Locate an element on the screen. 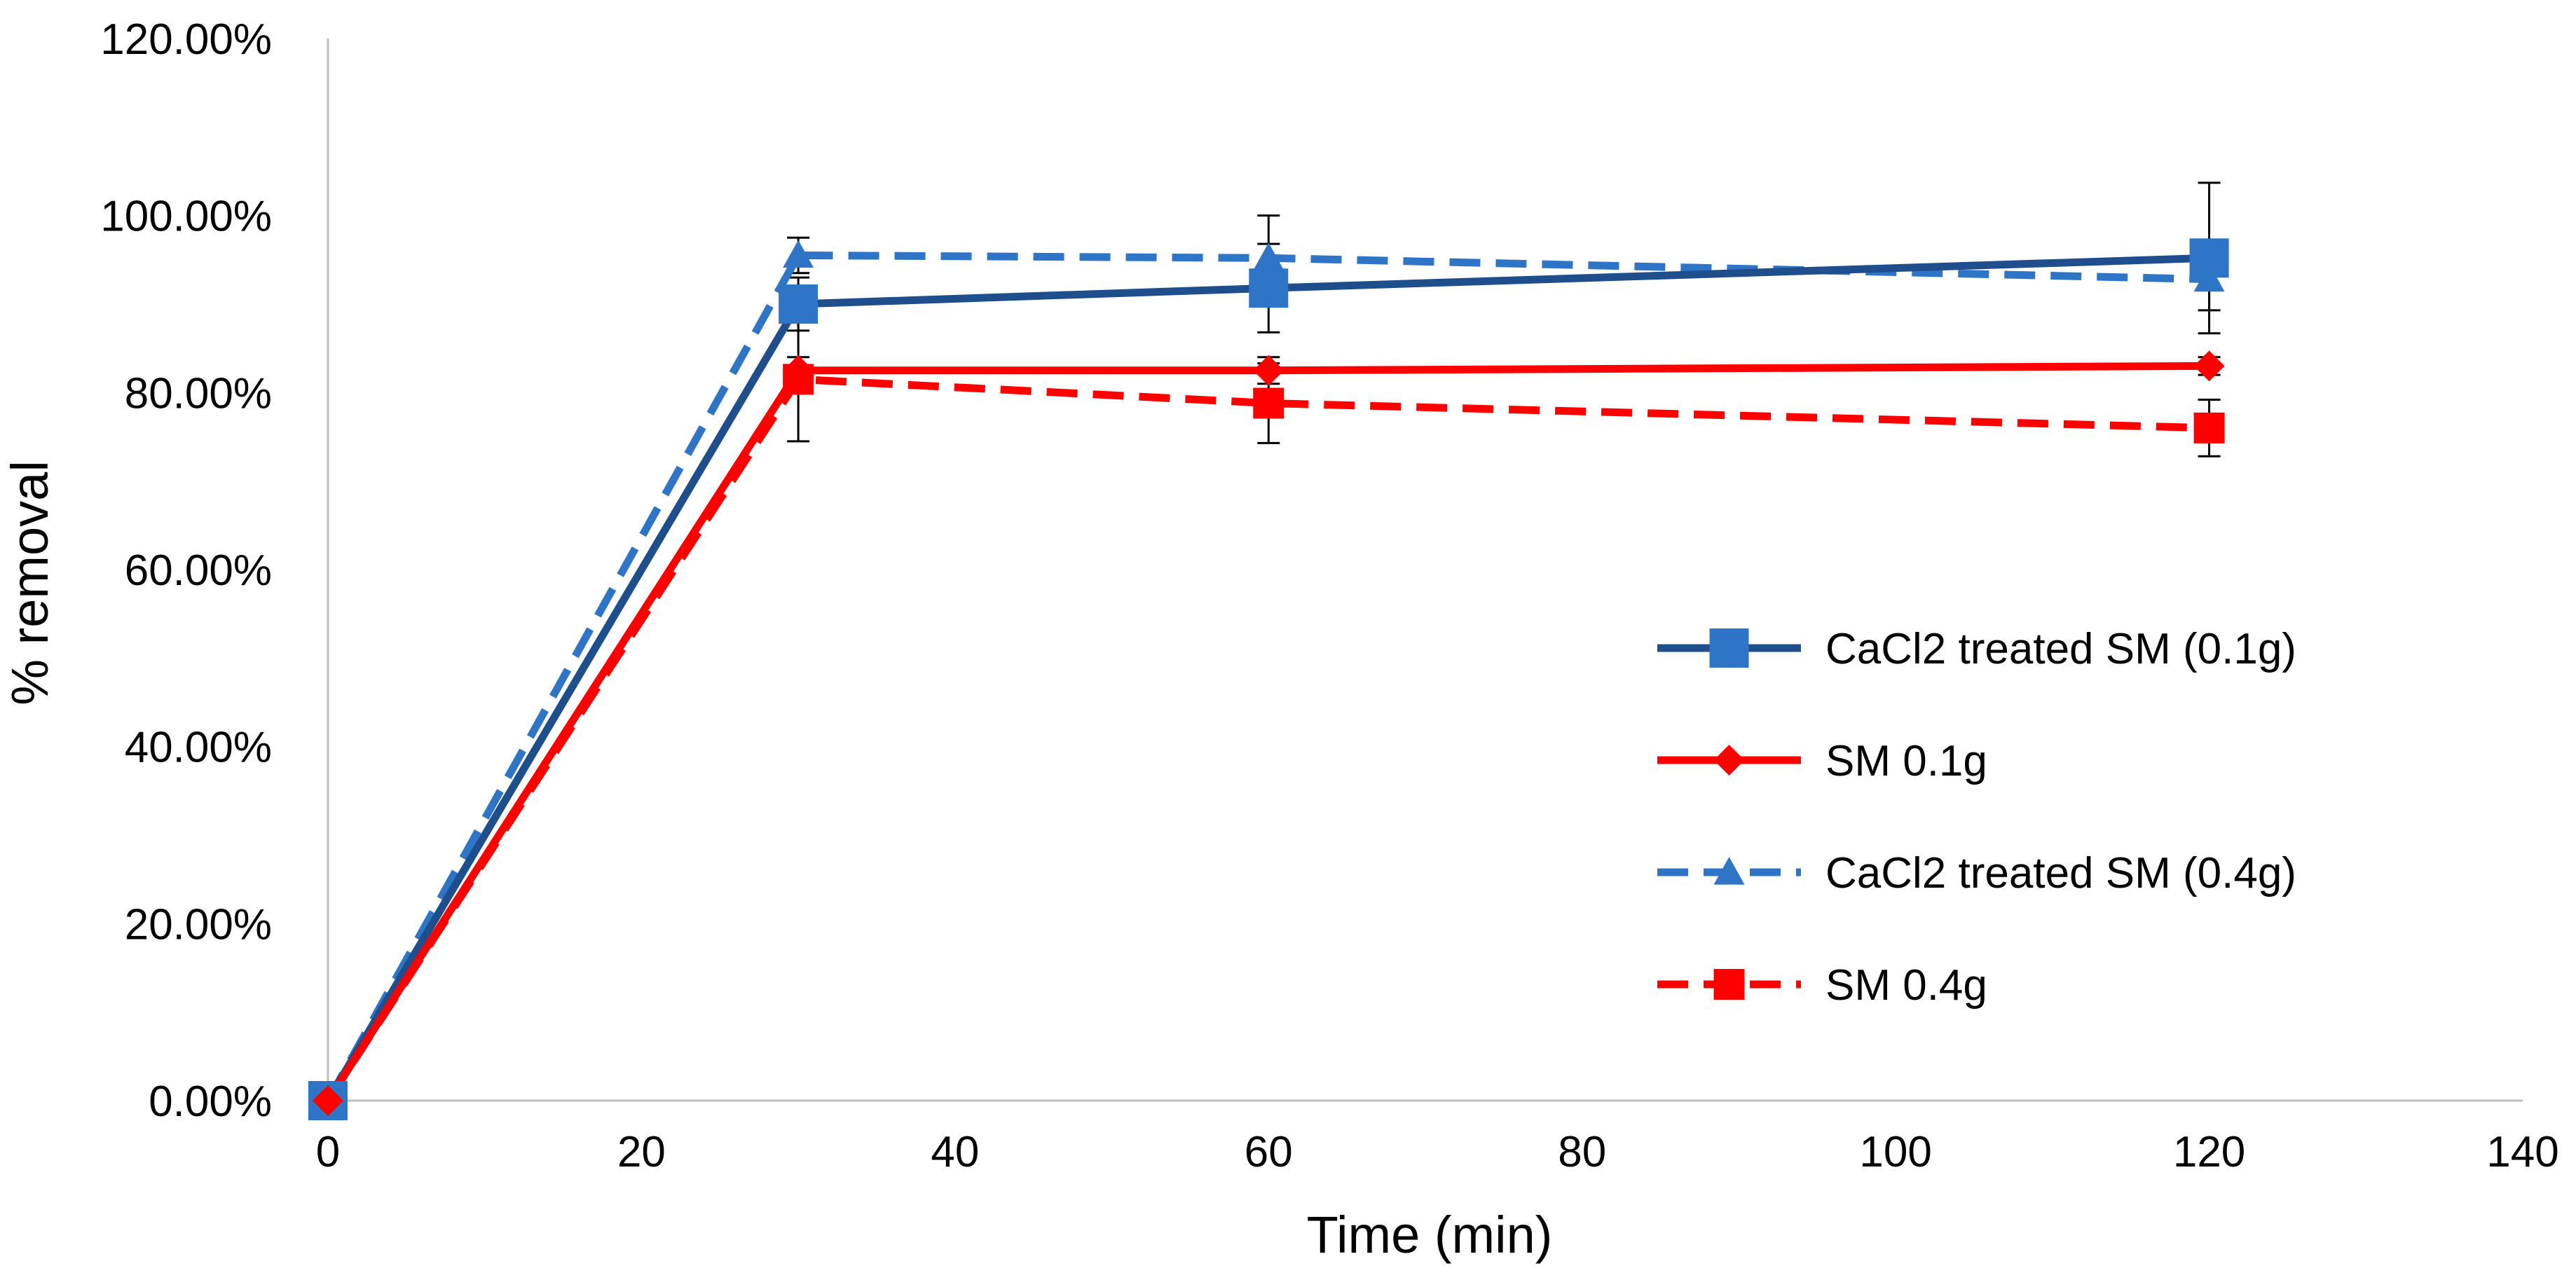 The height and width of the screenshot is (1273, 2576). legend-label: CaCl2 treated SM (0.1g) is located at coordinates (2060, 649).